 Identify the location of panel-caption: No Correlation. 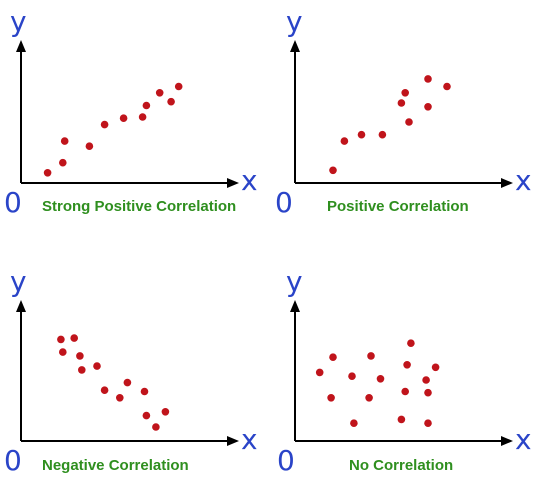
(401, 465).